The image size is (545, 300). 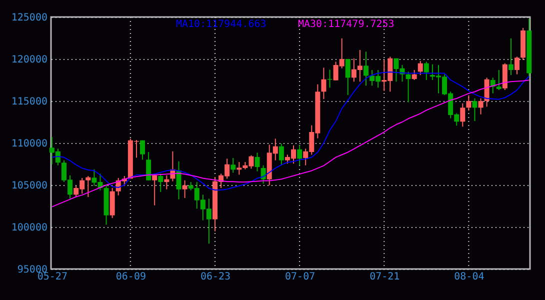 I want to click on y-tick-label: 105000, so click(x=29, y=186).